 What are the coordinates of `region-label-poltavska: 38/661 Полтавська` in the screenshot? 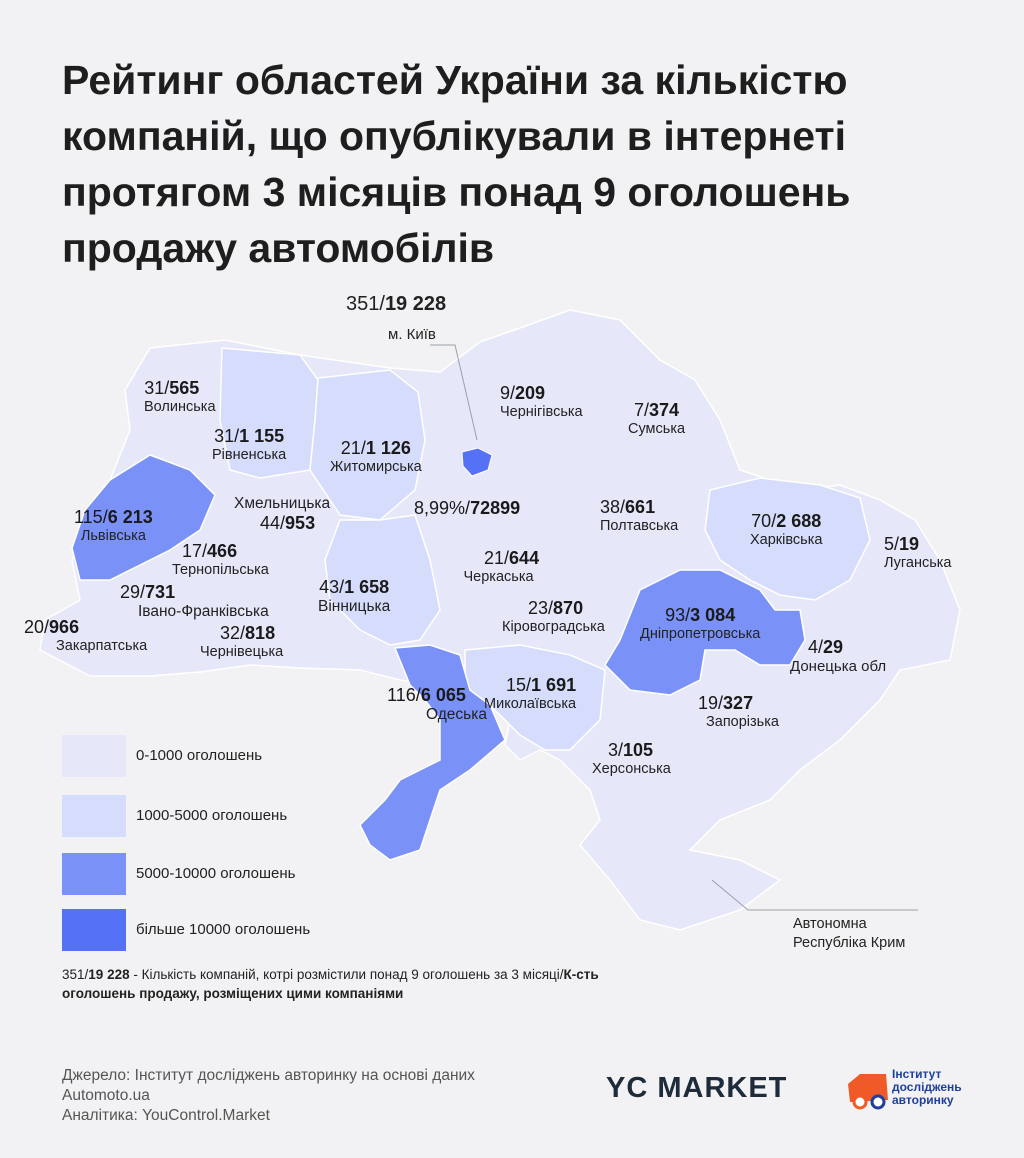 It's located at (639, 515).